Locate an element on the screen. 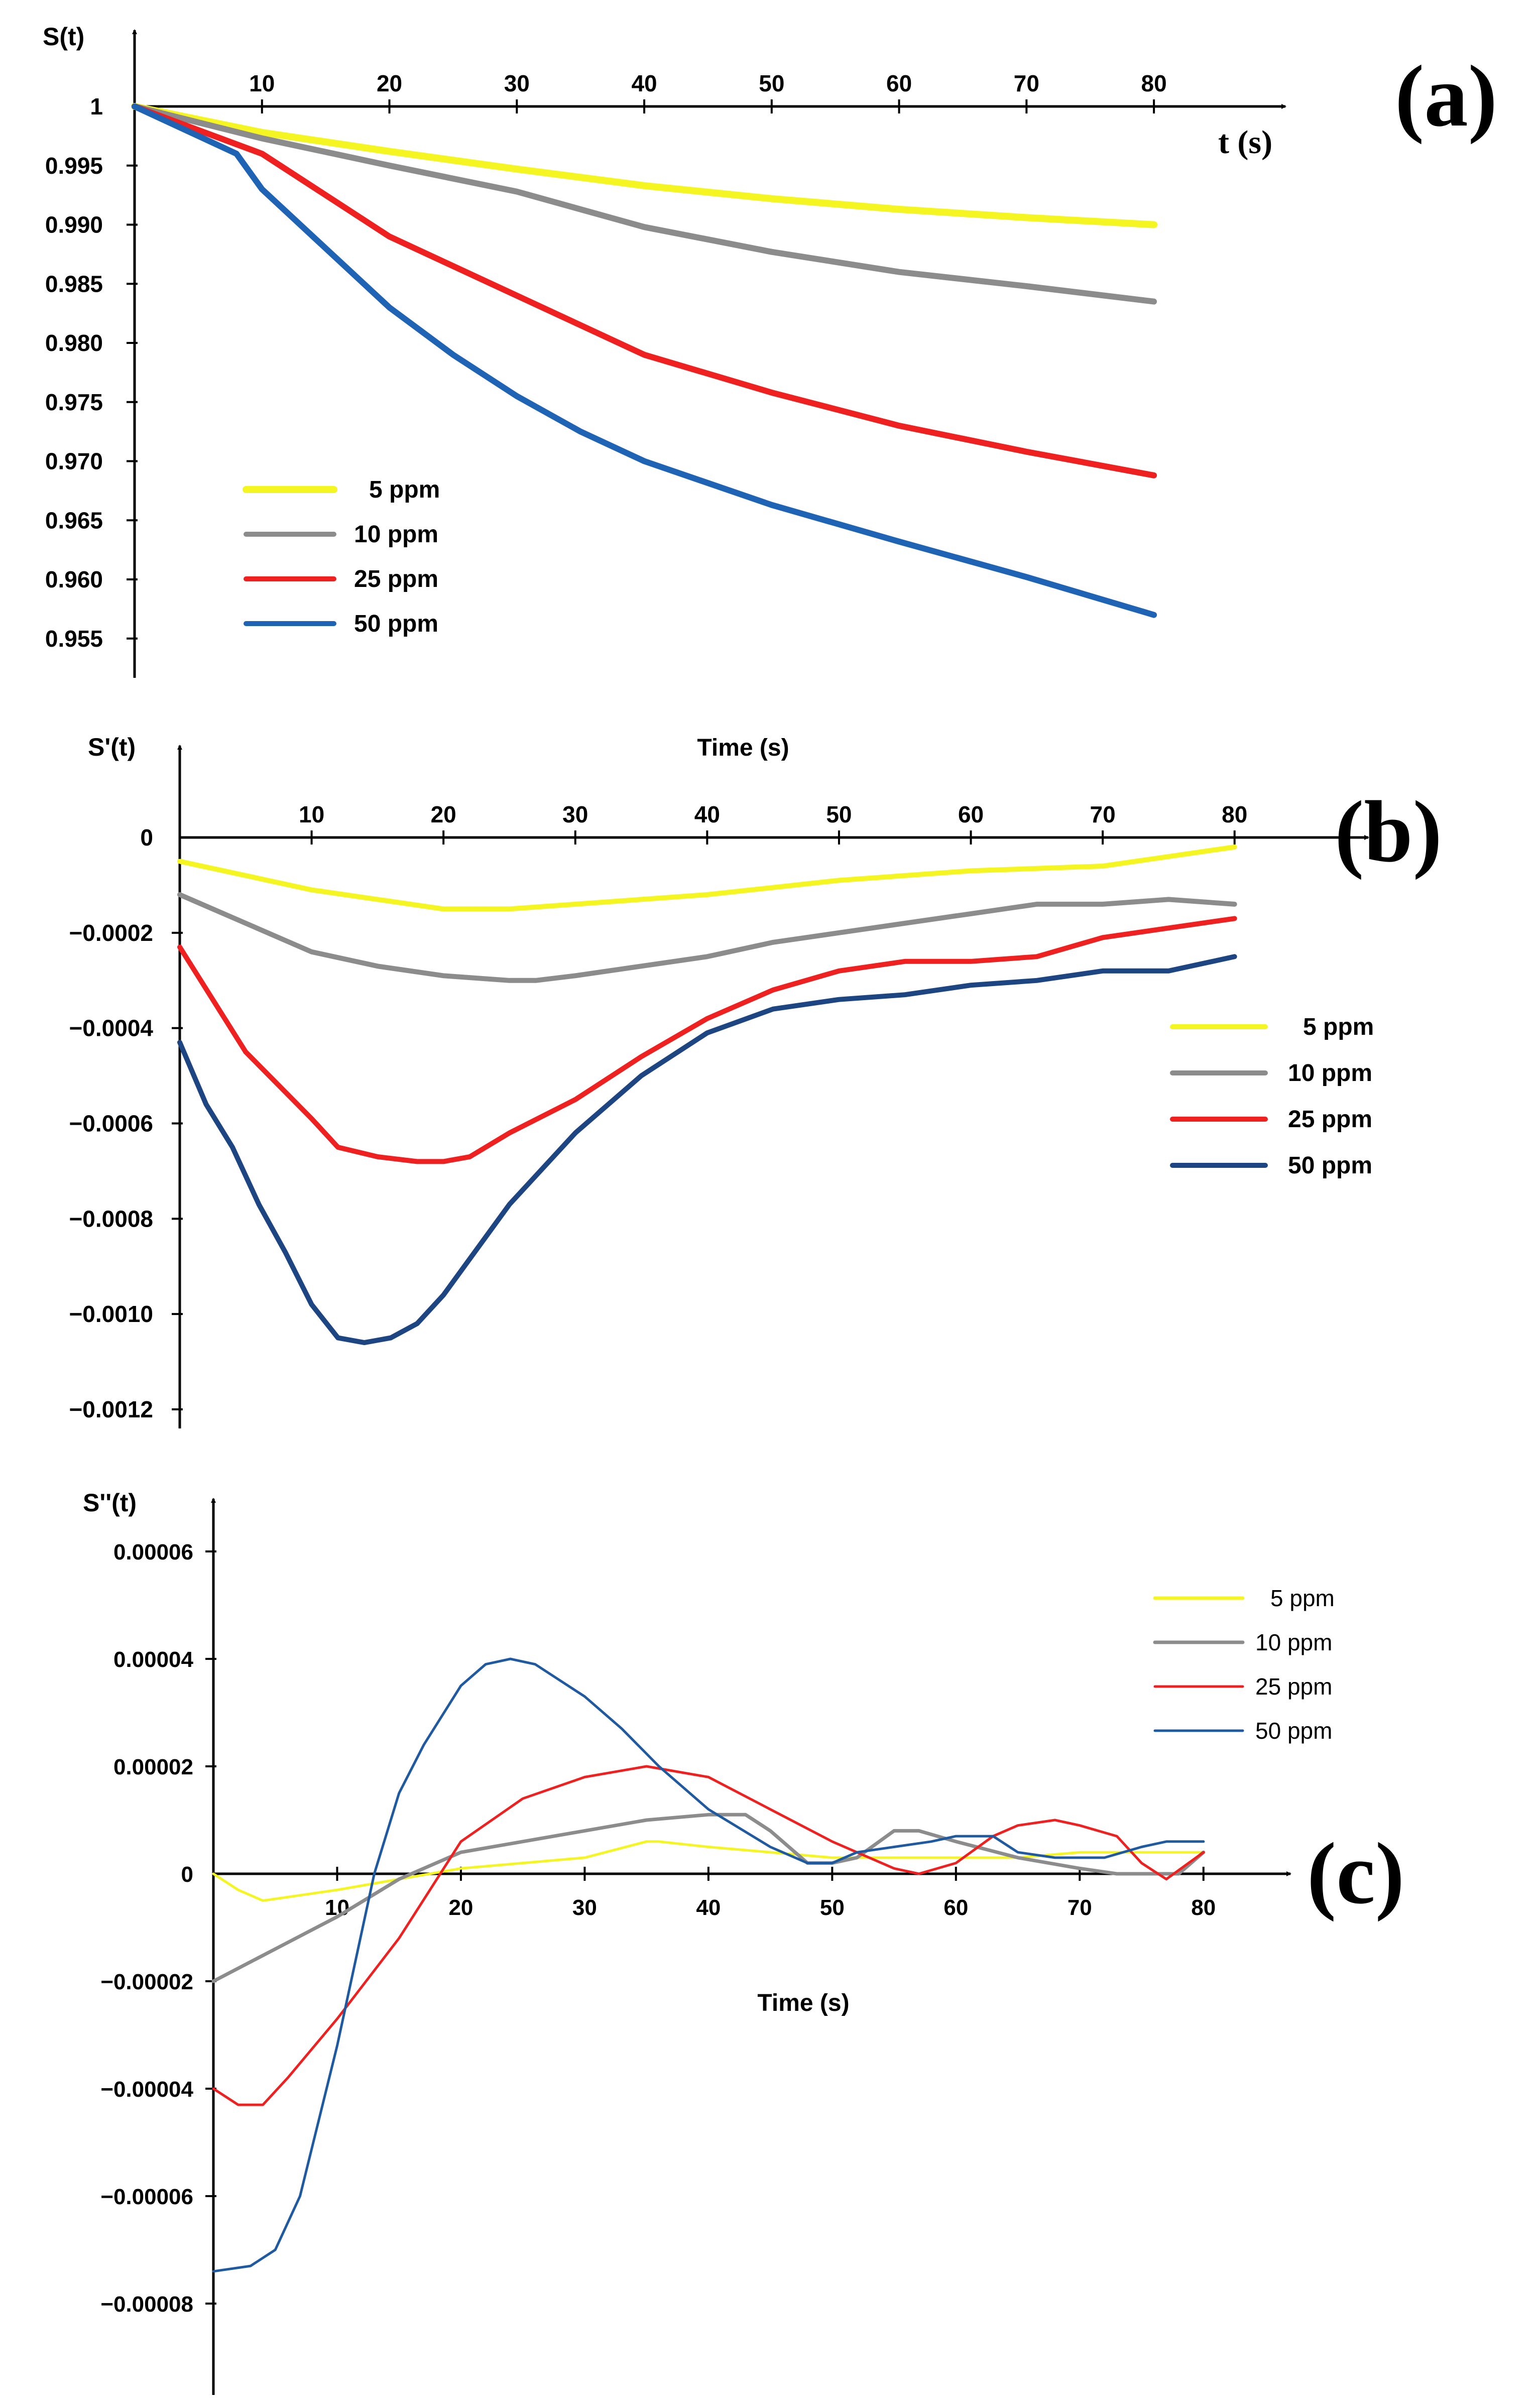  panel-a-y-tick-label: 0.955 is located at coordinates (74, 639).